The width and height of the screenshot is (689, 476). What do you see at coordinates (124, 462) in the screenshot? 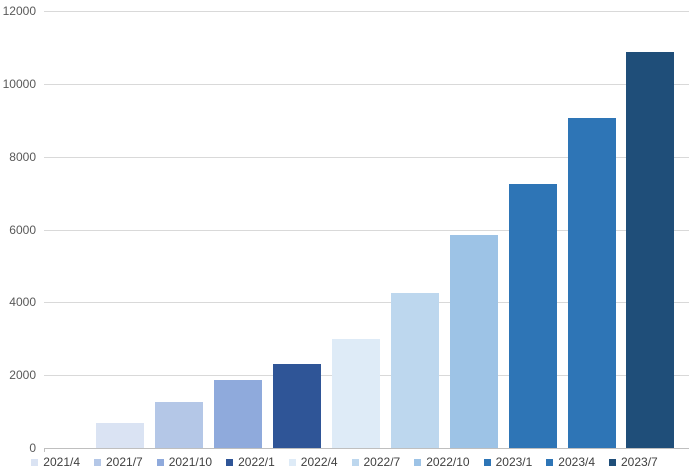
I see `legend-label: 2021/7` at bounding box center [124, 462].